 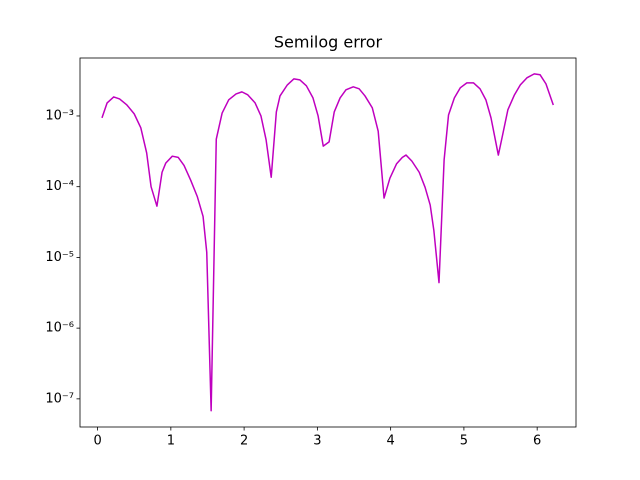 What do you see at coordinates (328, 42) in the screenshot?
I see `chart-title: Semilog error` at bounding box center [328, 42].